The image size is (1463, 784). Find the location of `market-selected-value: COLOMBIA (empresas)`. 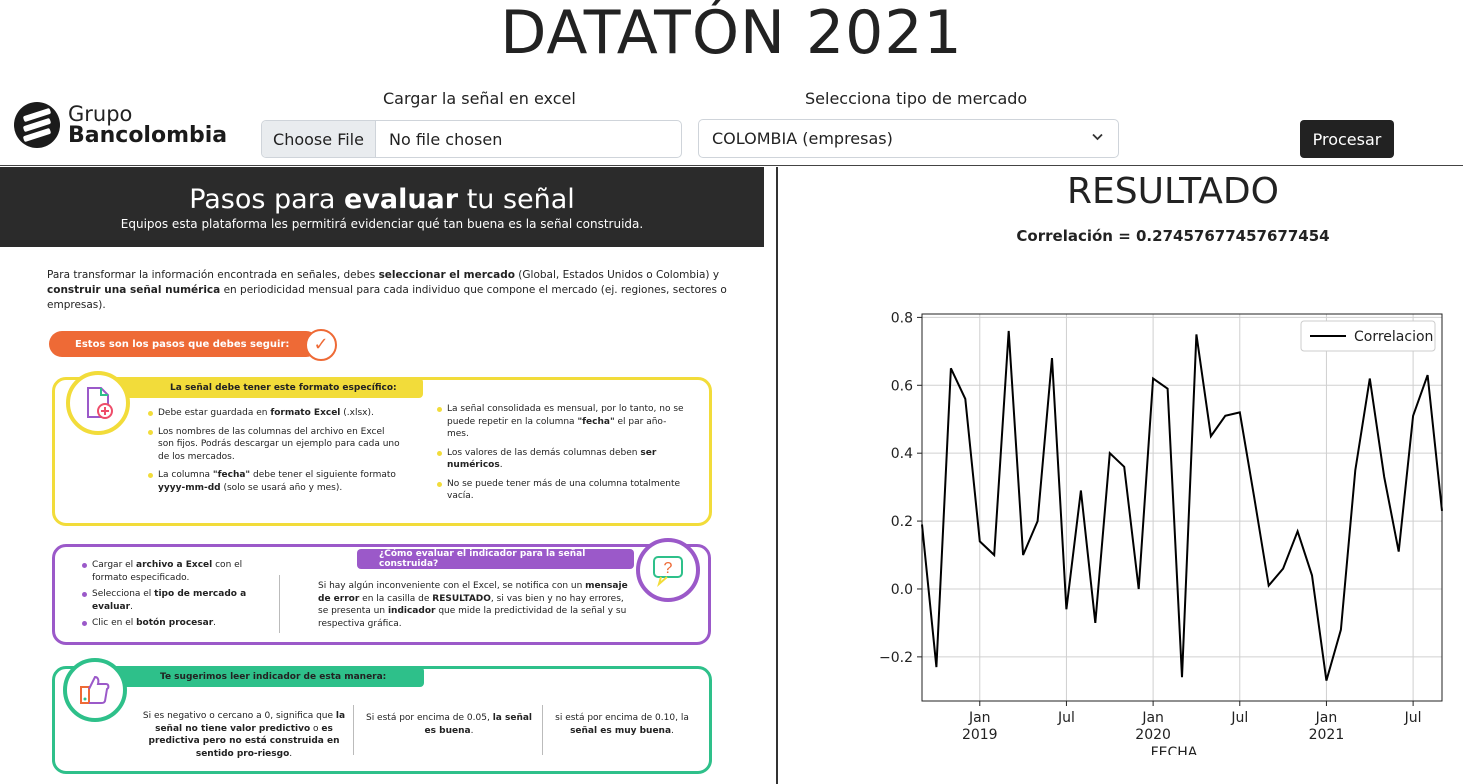

market-selected-value: COLOMBIA (empresas) is located at coordinates (802, 138).